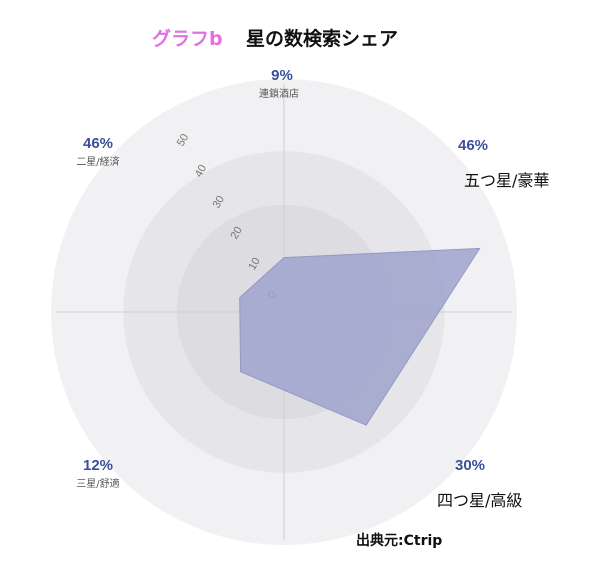  Describe the element at coordinates (187, 39) in the screenshot. I see `graph-label: グラフb` at that location.